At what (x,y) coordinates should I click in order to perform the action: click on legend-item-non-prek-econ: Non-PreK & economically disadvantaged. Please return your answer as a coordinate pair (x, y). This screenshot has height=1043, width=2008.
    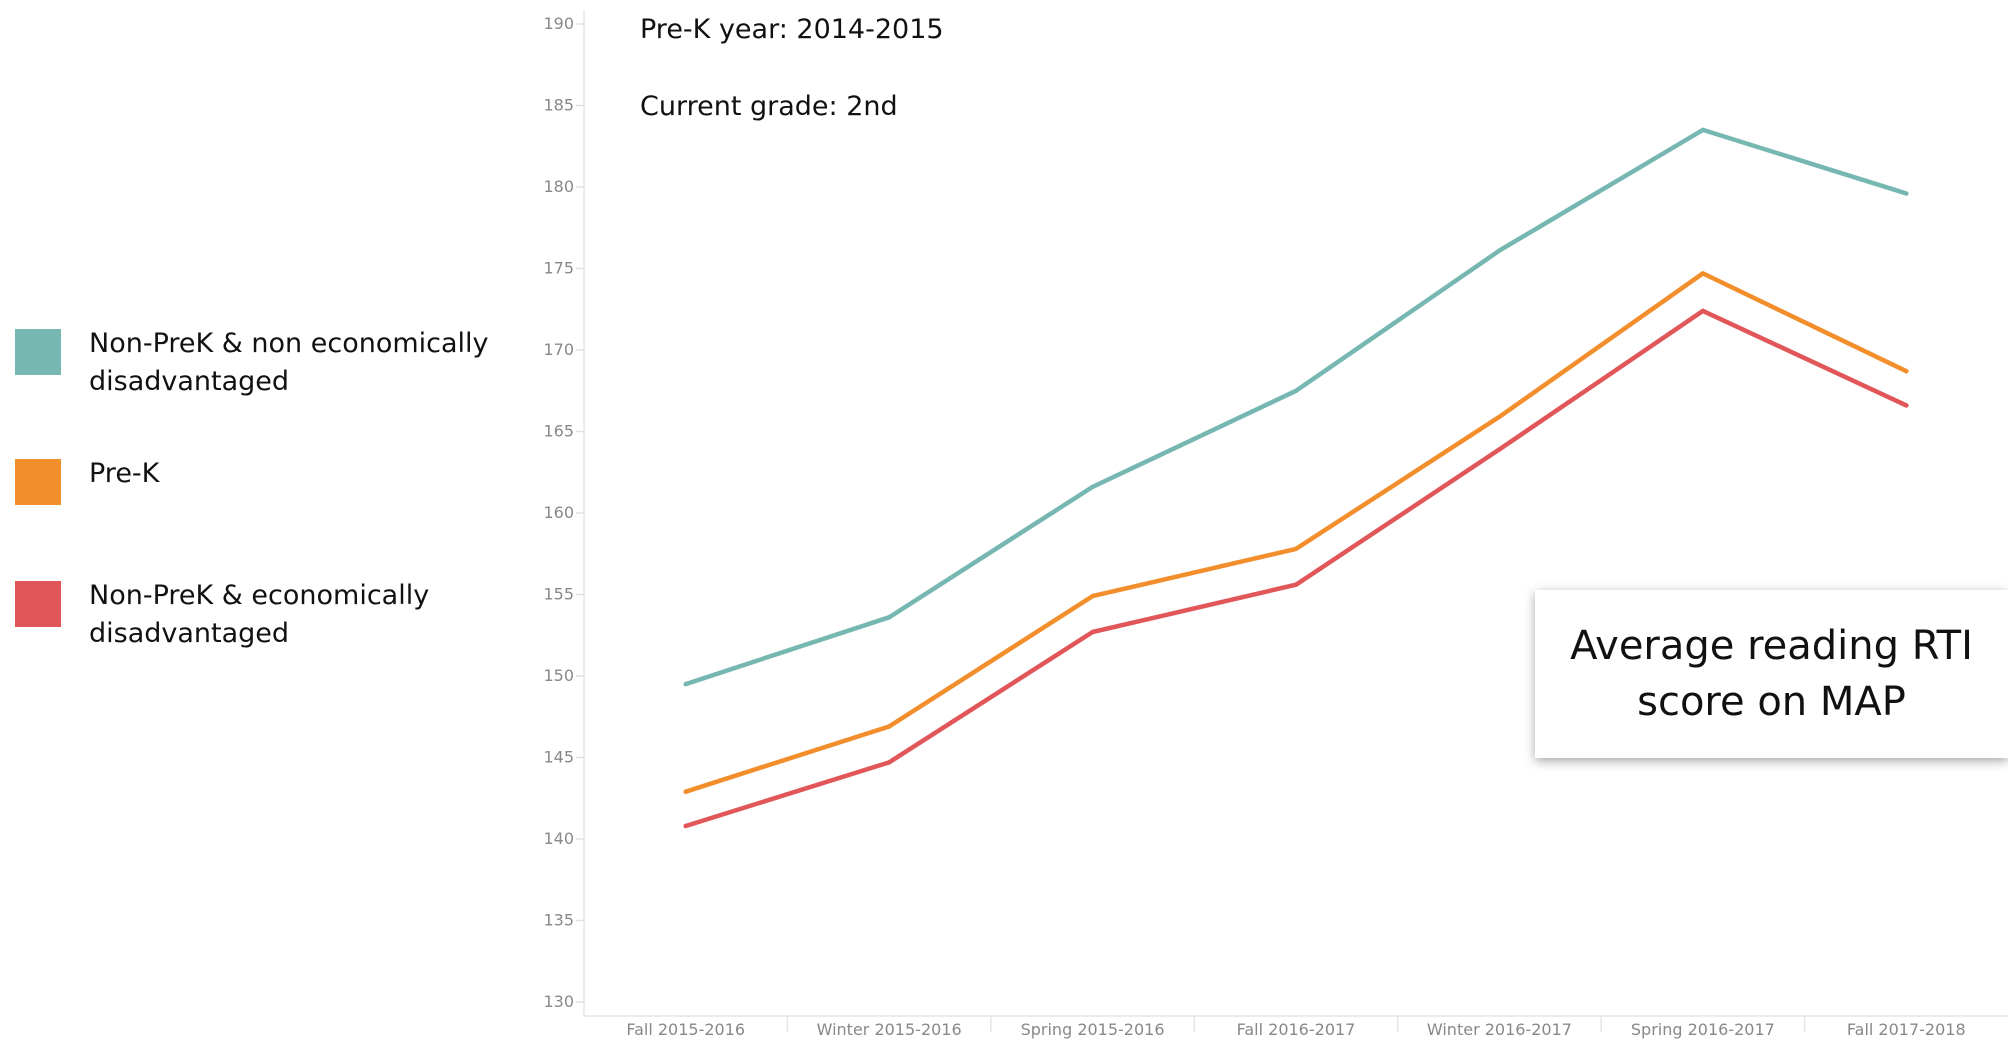
    Looking at the image, I should click on (262, 615).